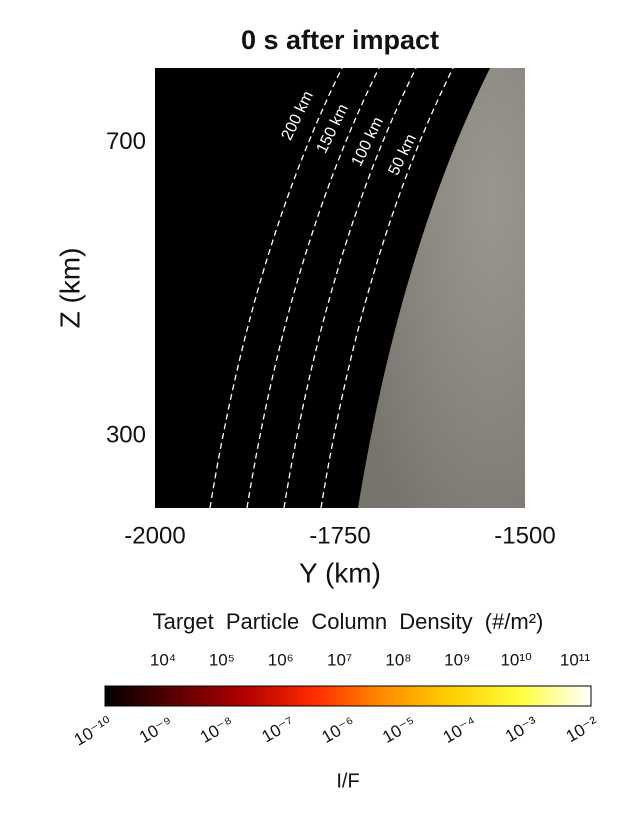  Describe the element at coordinates (575, 659) in the screenshot. I see `colorbar-top-tick-label: 10¹¹` at that location.